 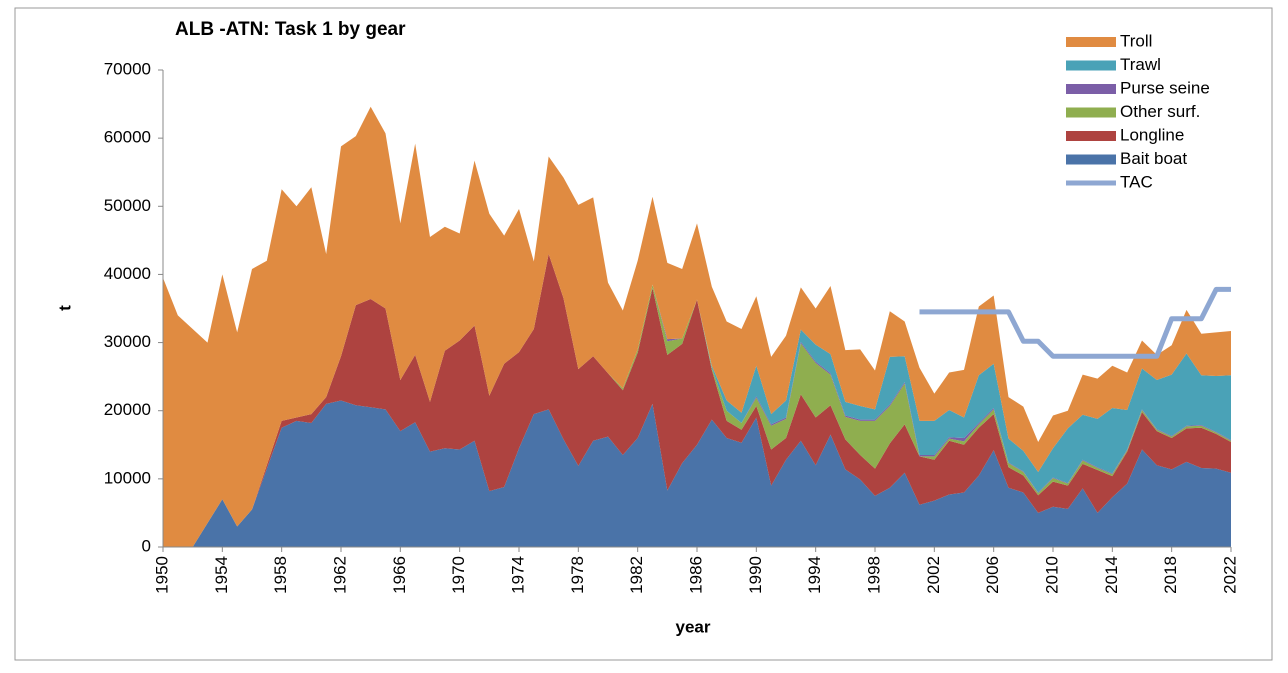 What do you see at coordinates (1152, 134) in the screenshot?
I see `legend-label: Longline` at bounding box center [1152, 134].